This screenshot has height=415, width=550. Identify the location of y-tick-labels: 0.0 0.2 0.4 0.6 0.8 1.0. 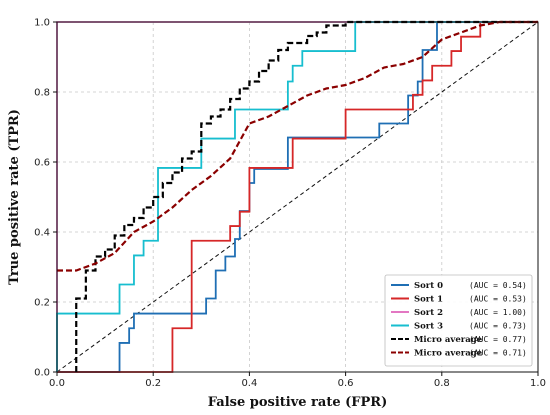
(45, 198).